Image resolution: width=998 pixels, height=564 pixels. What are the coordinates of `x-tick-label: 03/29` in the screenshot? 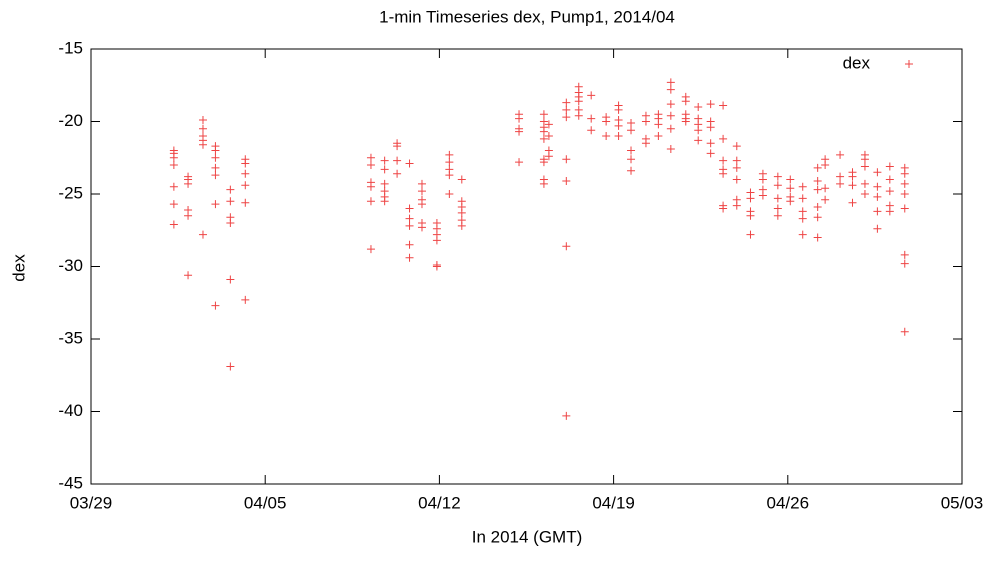 It's located at (91, 502).